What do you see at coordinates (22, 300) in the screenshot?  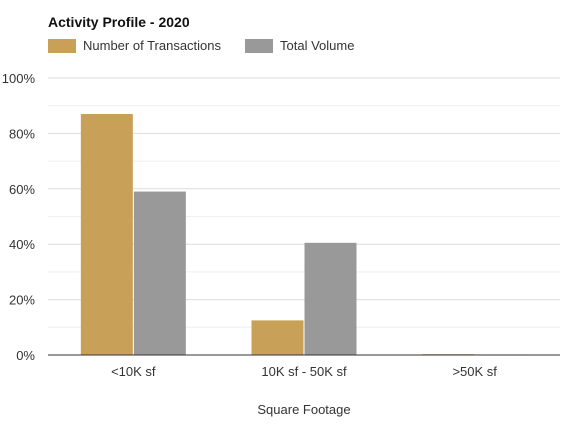 I see `y-tick-label: 20%` at bounding box center [22, 300].